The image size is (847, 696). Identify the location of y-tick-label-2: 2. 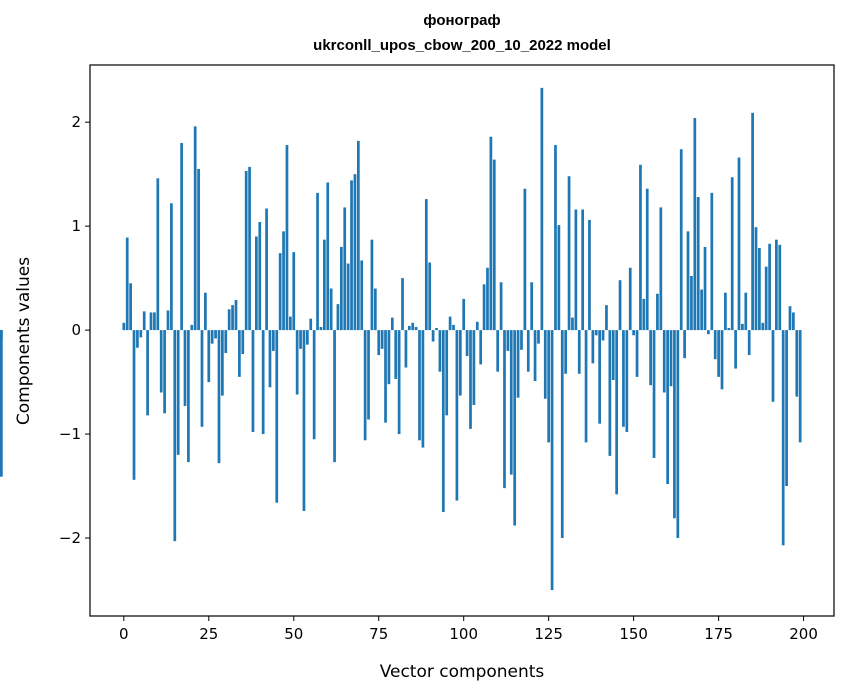
(76, 122).